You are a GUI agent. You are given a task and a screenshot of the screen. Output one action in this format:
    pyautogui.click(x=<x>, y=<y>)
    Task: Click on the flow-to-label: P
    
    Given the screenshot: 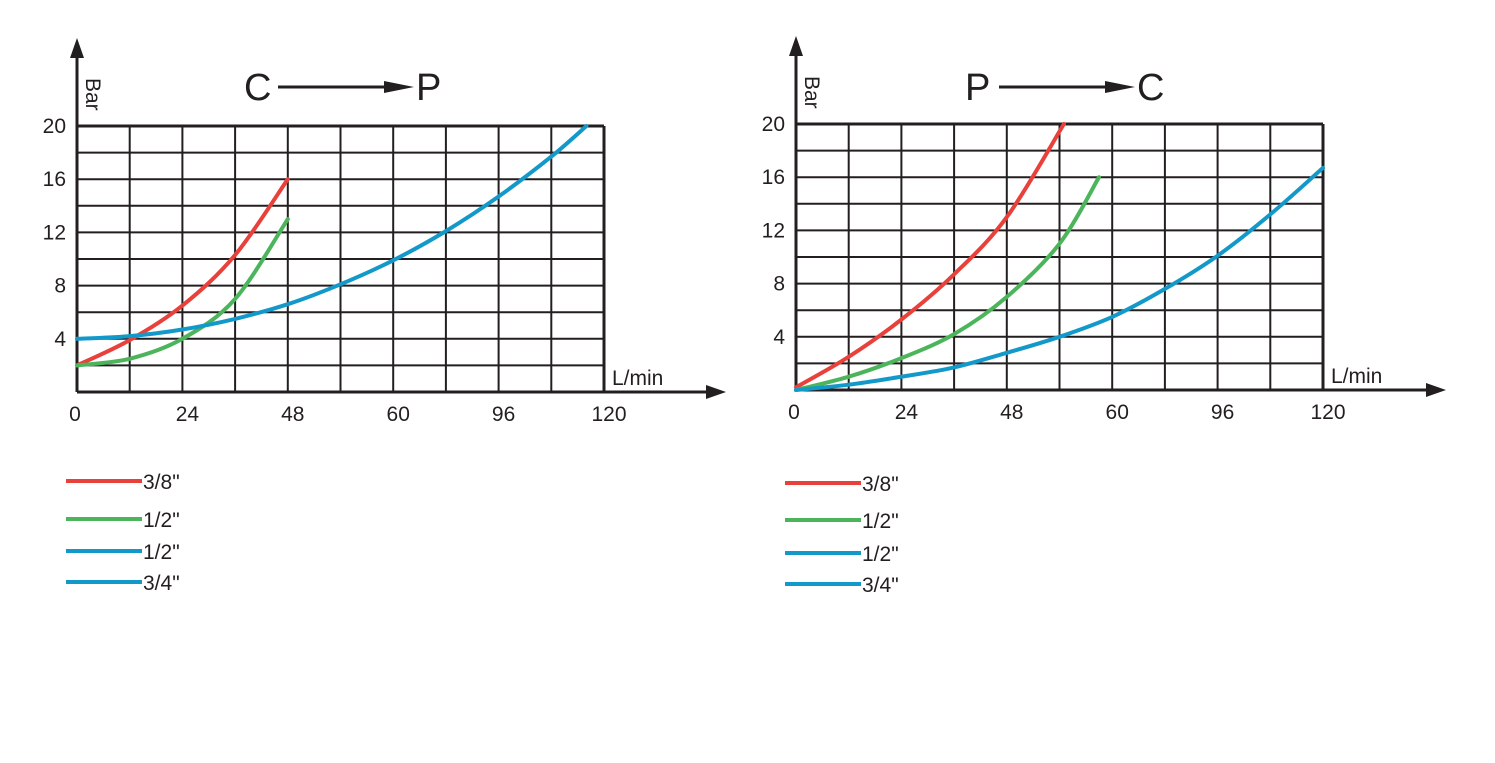 What is the action you would take?
    pyautogui.click(x=428, y=88)
    